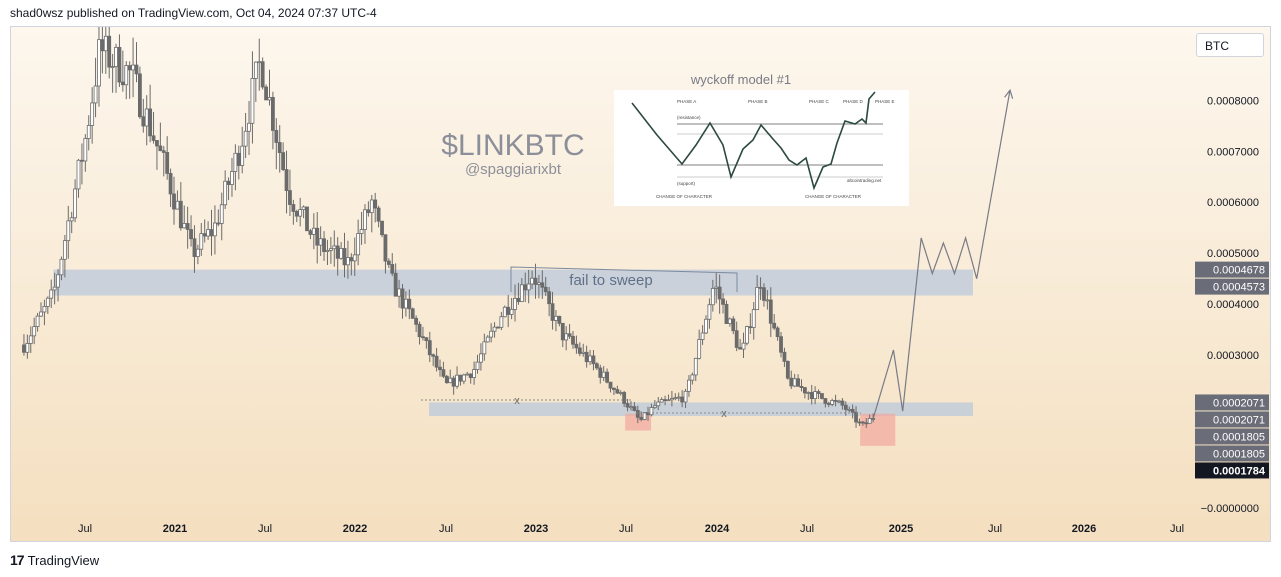 The image size is (1281, 577). What do you see at coordinates (610, 280) in the screenshot?
I see `fail-to-sweep-label: fail to sweep` at bounding box center [610, 280].